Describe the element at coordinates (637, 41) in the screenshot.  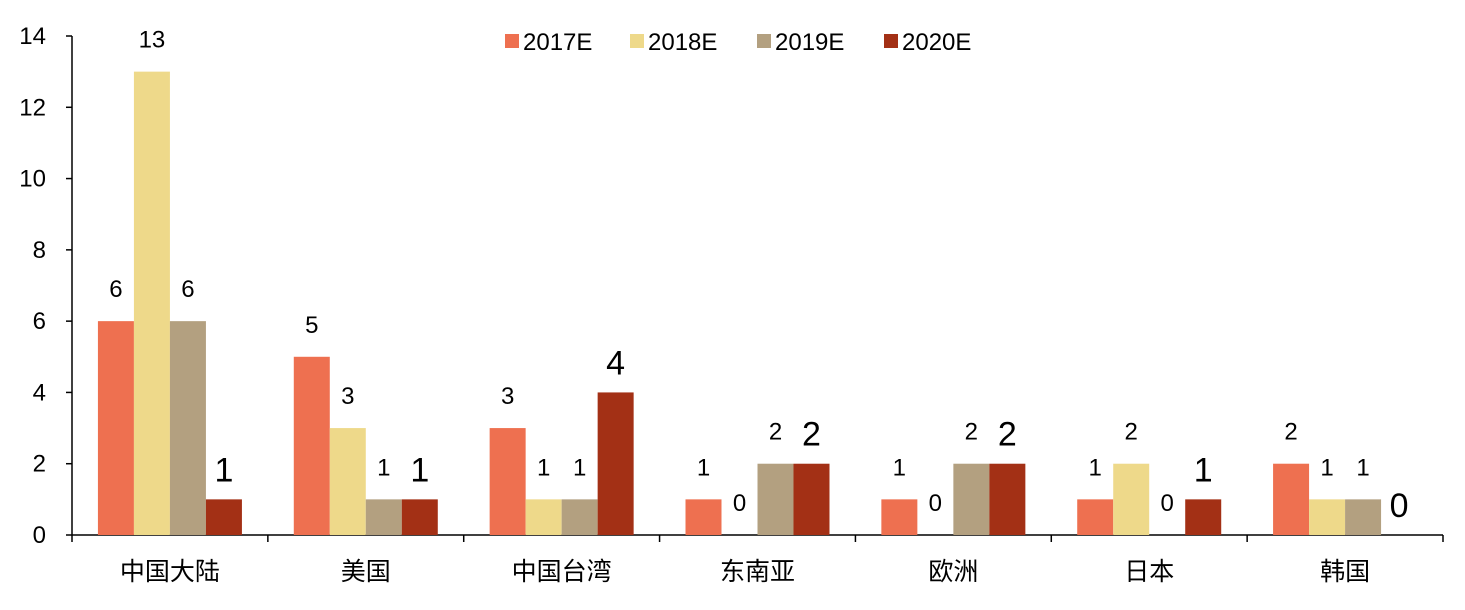
I see `legend-swatch-2018e` at that location.